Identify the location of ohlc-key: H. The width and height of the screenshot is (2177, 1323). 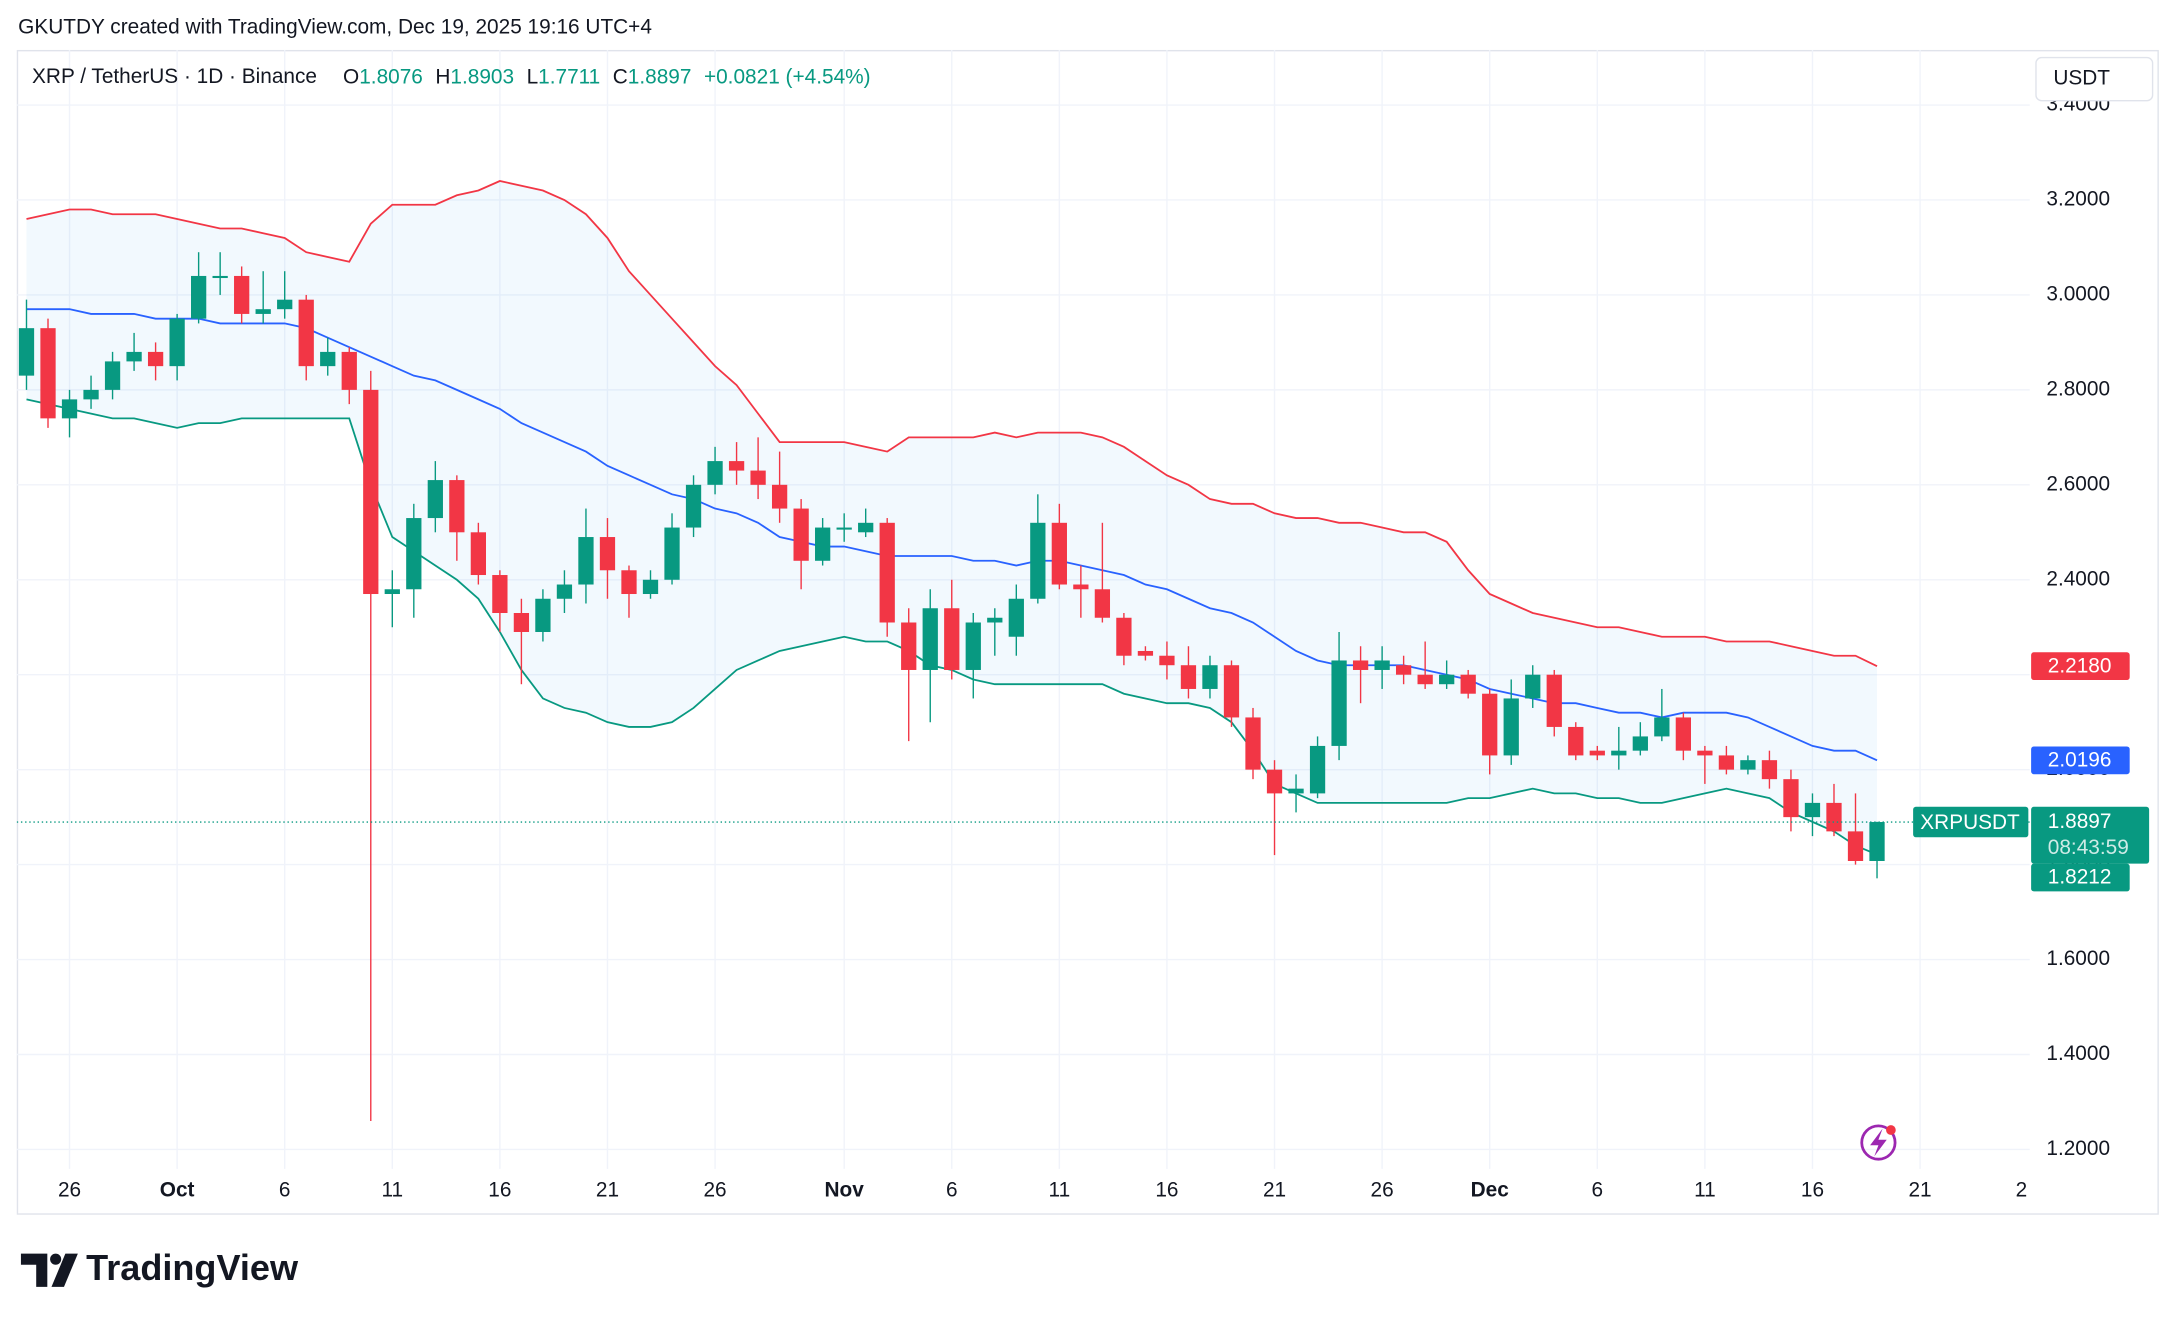
(442, 76).